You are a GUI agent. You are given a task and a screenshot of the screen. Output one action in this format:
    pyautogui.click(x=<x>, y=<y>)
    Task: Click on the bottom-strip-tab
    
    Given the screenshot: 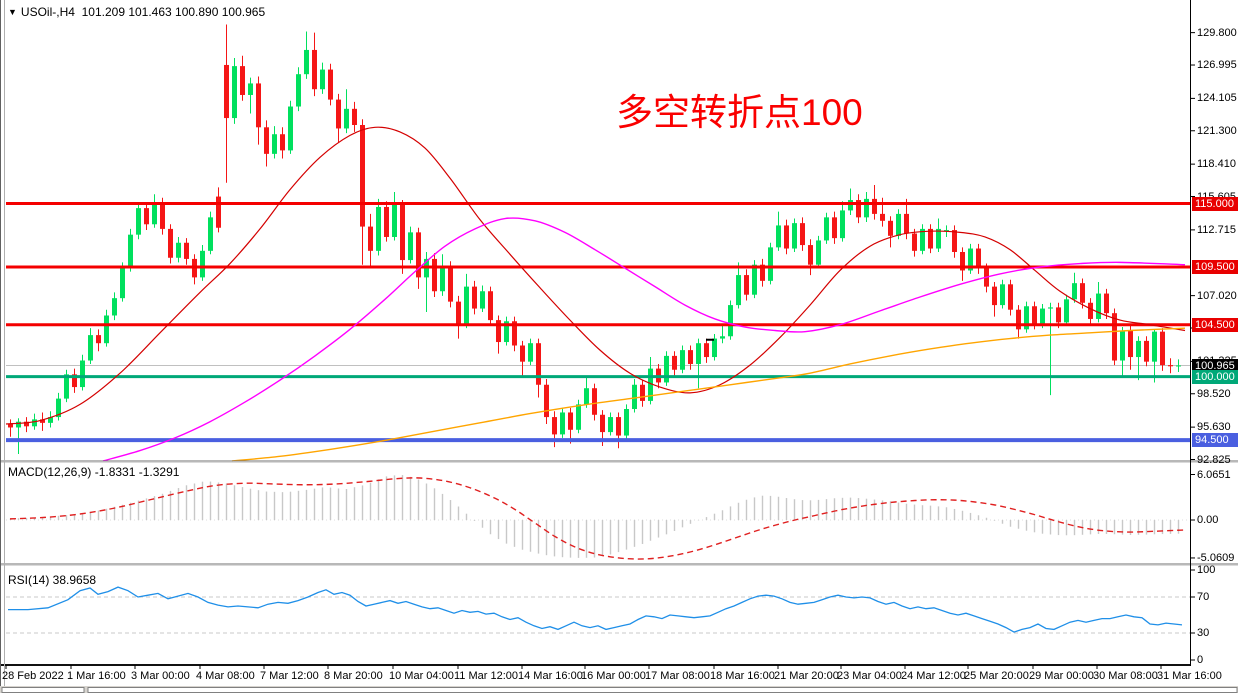 What is the action you would take?
    pyautogui.click(x=43, y=690)
    